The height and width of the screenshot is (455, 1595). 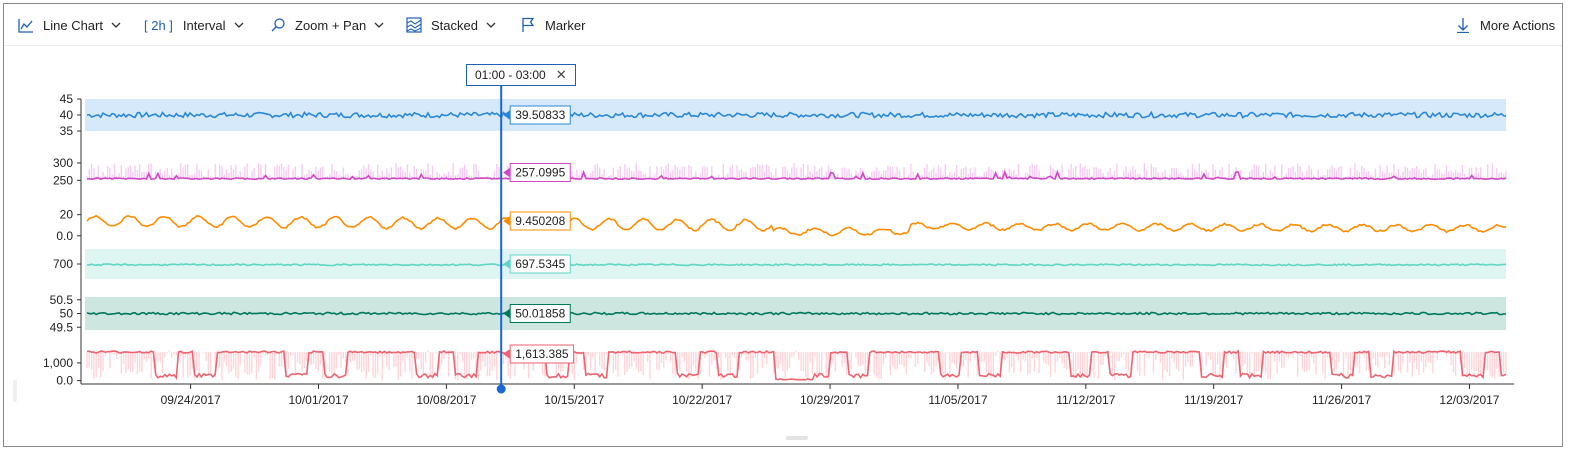 I want to click on marker-value-label: 50.01858, so click(x=540, y=314).